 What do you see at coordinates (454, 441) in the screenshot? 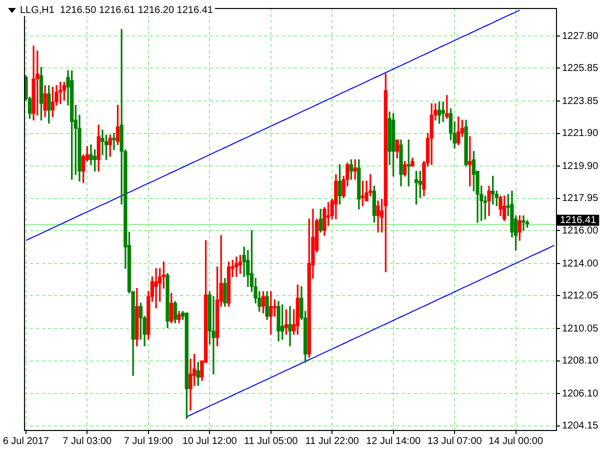
I see `x-tick-label: 13 Jul 07:00` at bounding box center [454, 441].